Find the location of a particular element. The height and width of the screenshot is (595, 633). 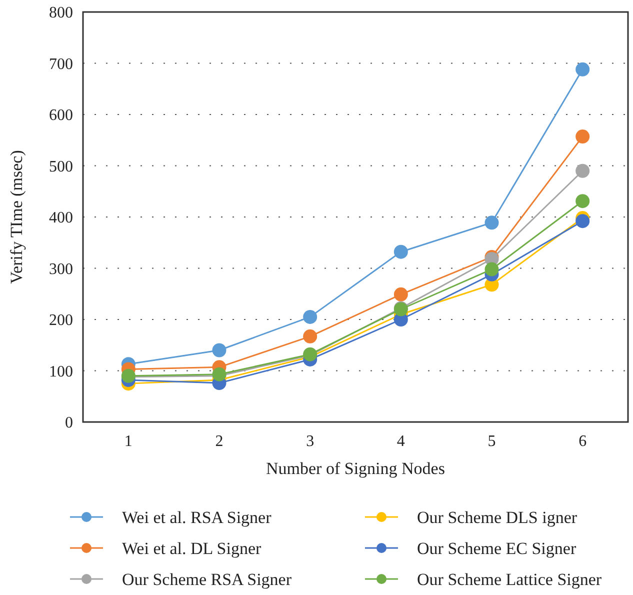

y-tick-label: 600 is located at coordinates (61, 115).